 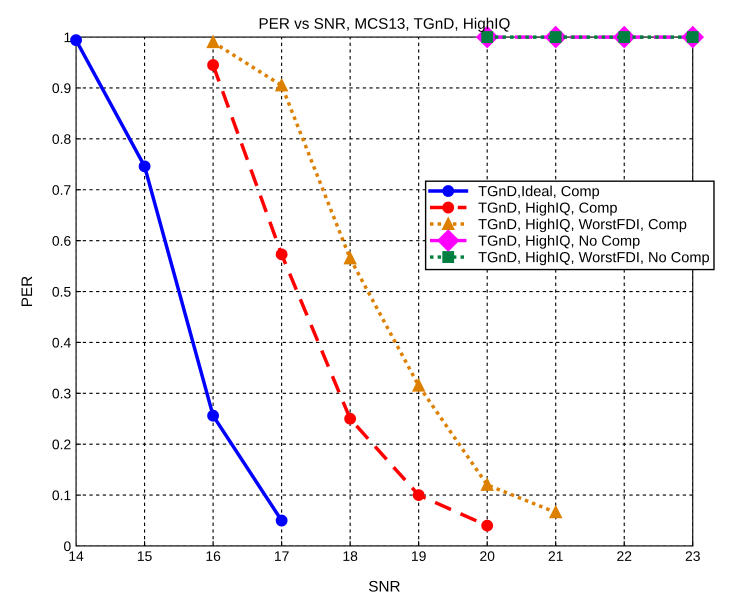 I want to click on y-tick-label: 1, so click(x=67, y=37).